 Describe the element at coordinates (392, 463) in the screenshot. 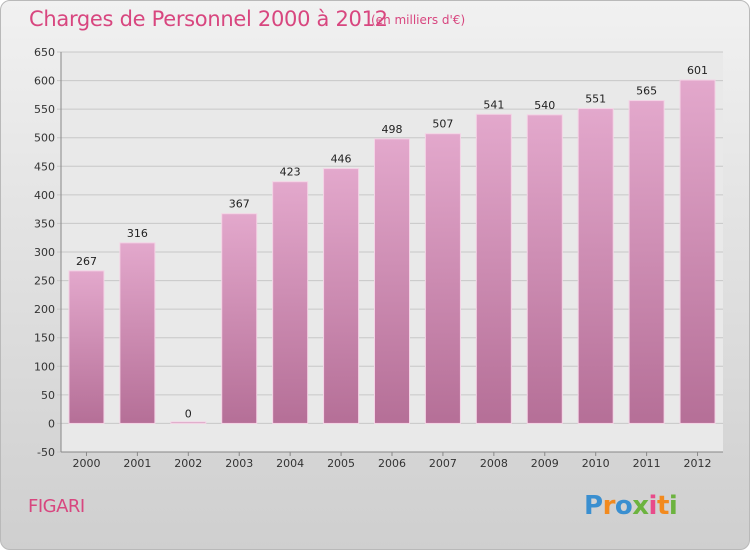

I see `x-tick-label: 2006` at that location.